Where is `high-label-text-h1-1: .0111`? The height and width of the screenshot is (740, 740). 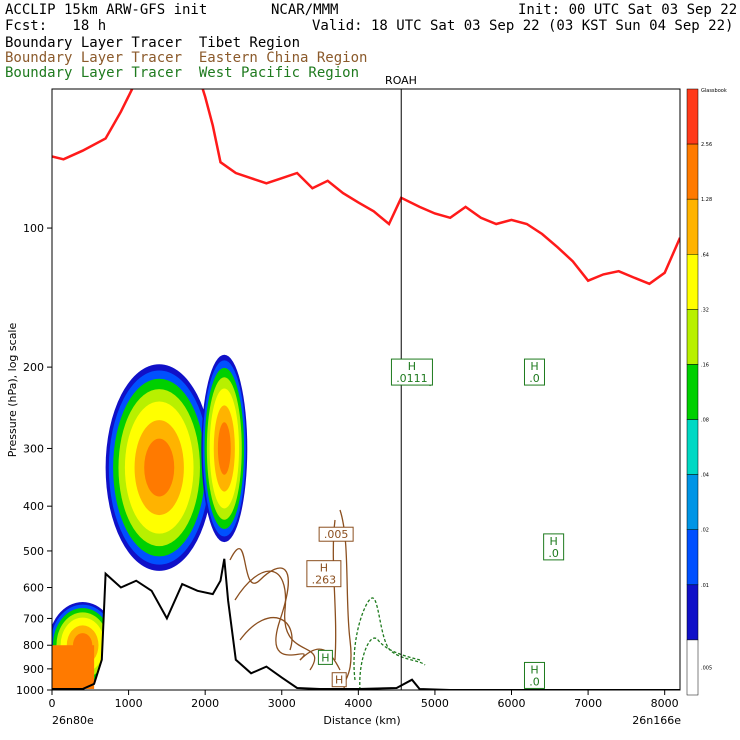 high-label-text-h1-1: .0111 is located at coordinates (412, 378).